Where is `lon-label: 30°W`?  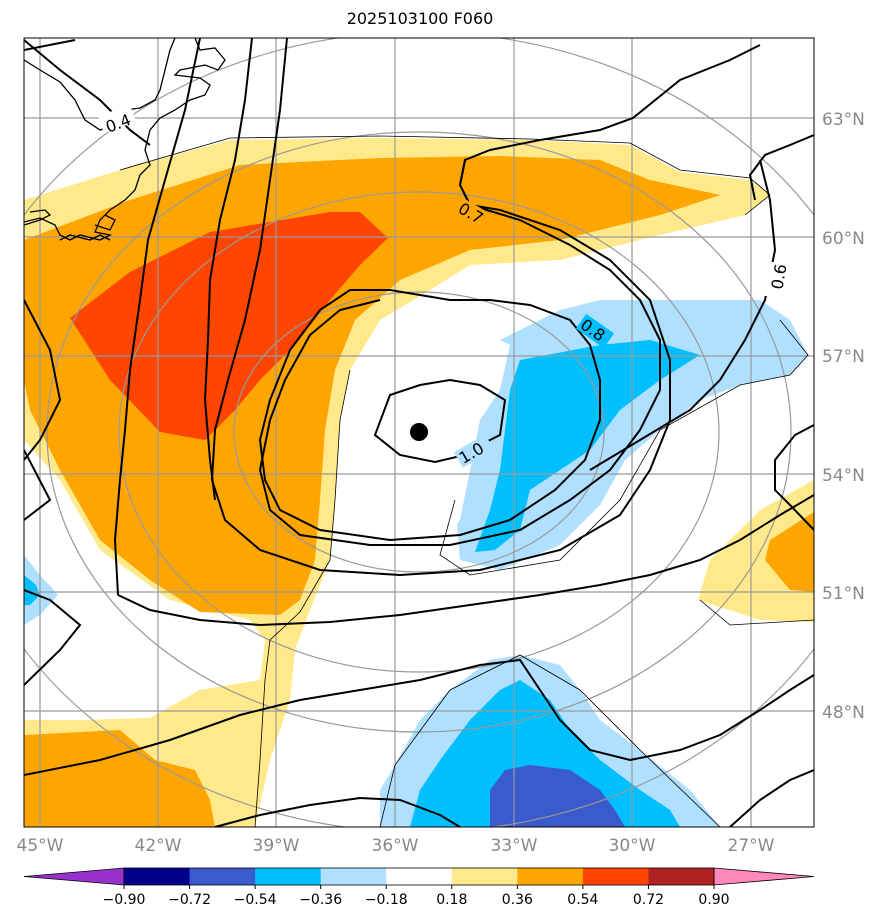
lon-label: 30°W is located at coordinates (632, 846).